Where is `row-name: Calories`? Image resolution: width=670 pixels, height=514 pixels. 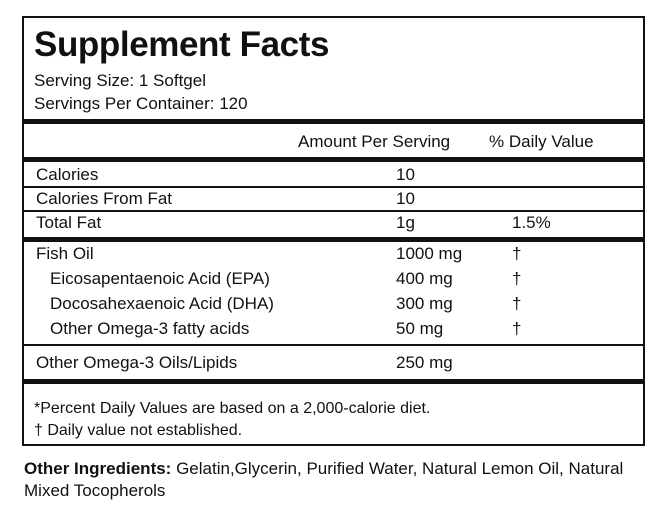 row-name: Calories is located at coordinates (67, 174).